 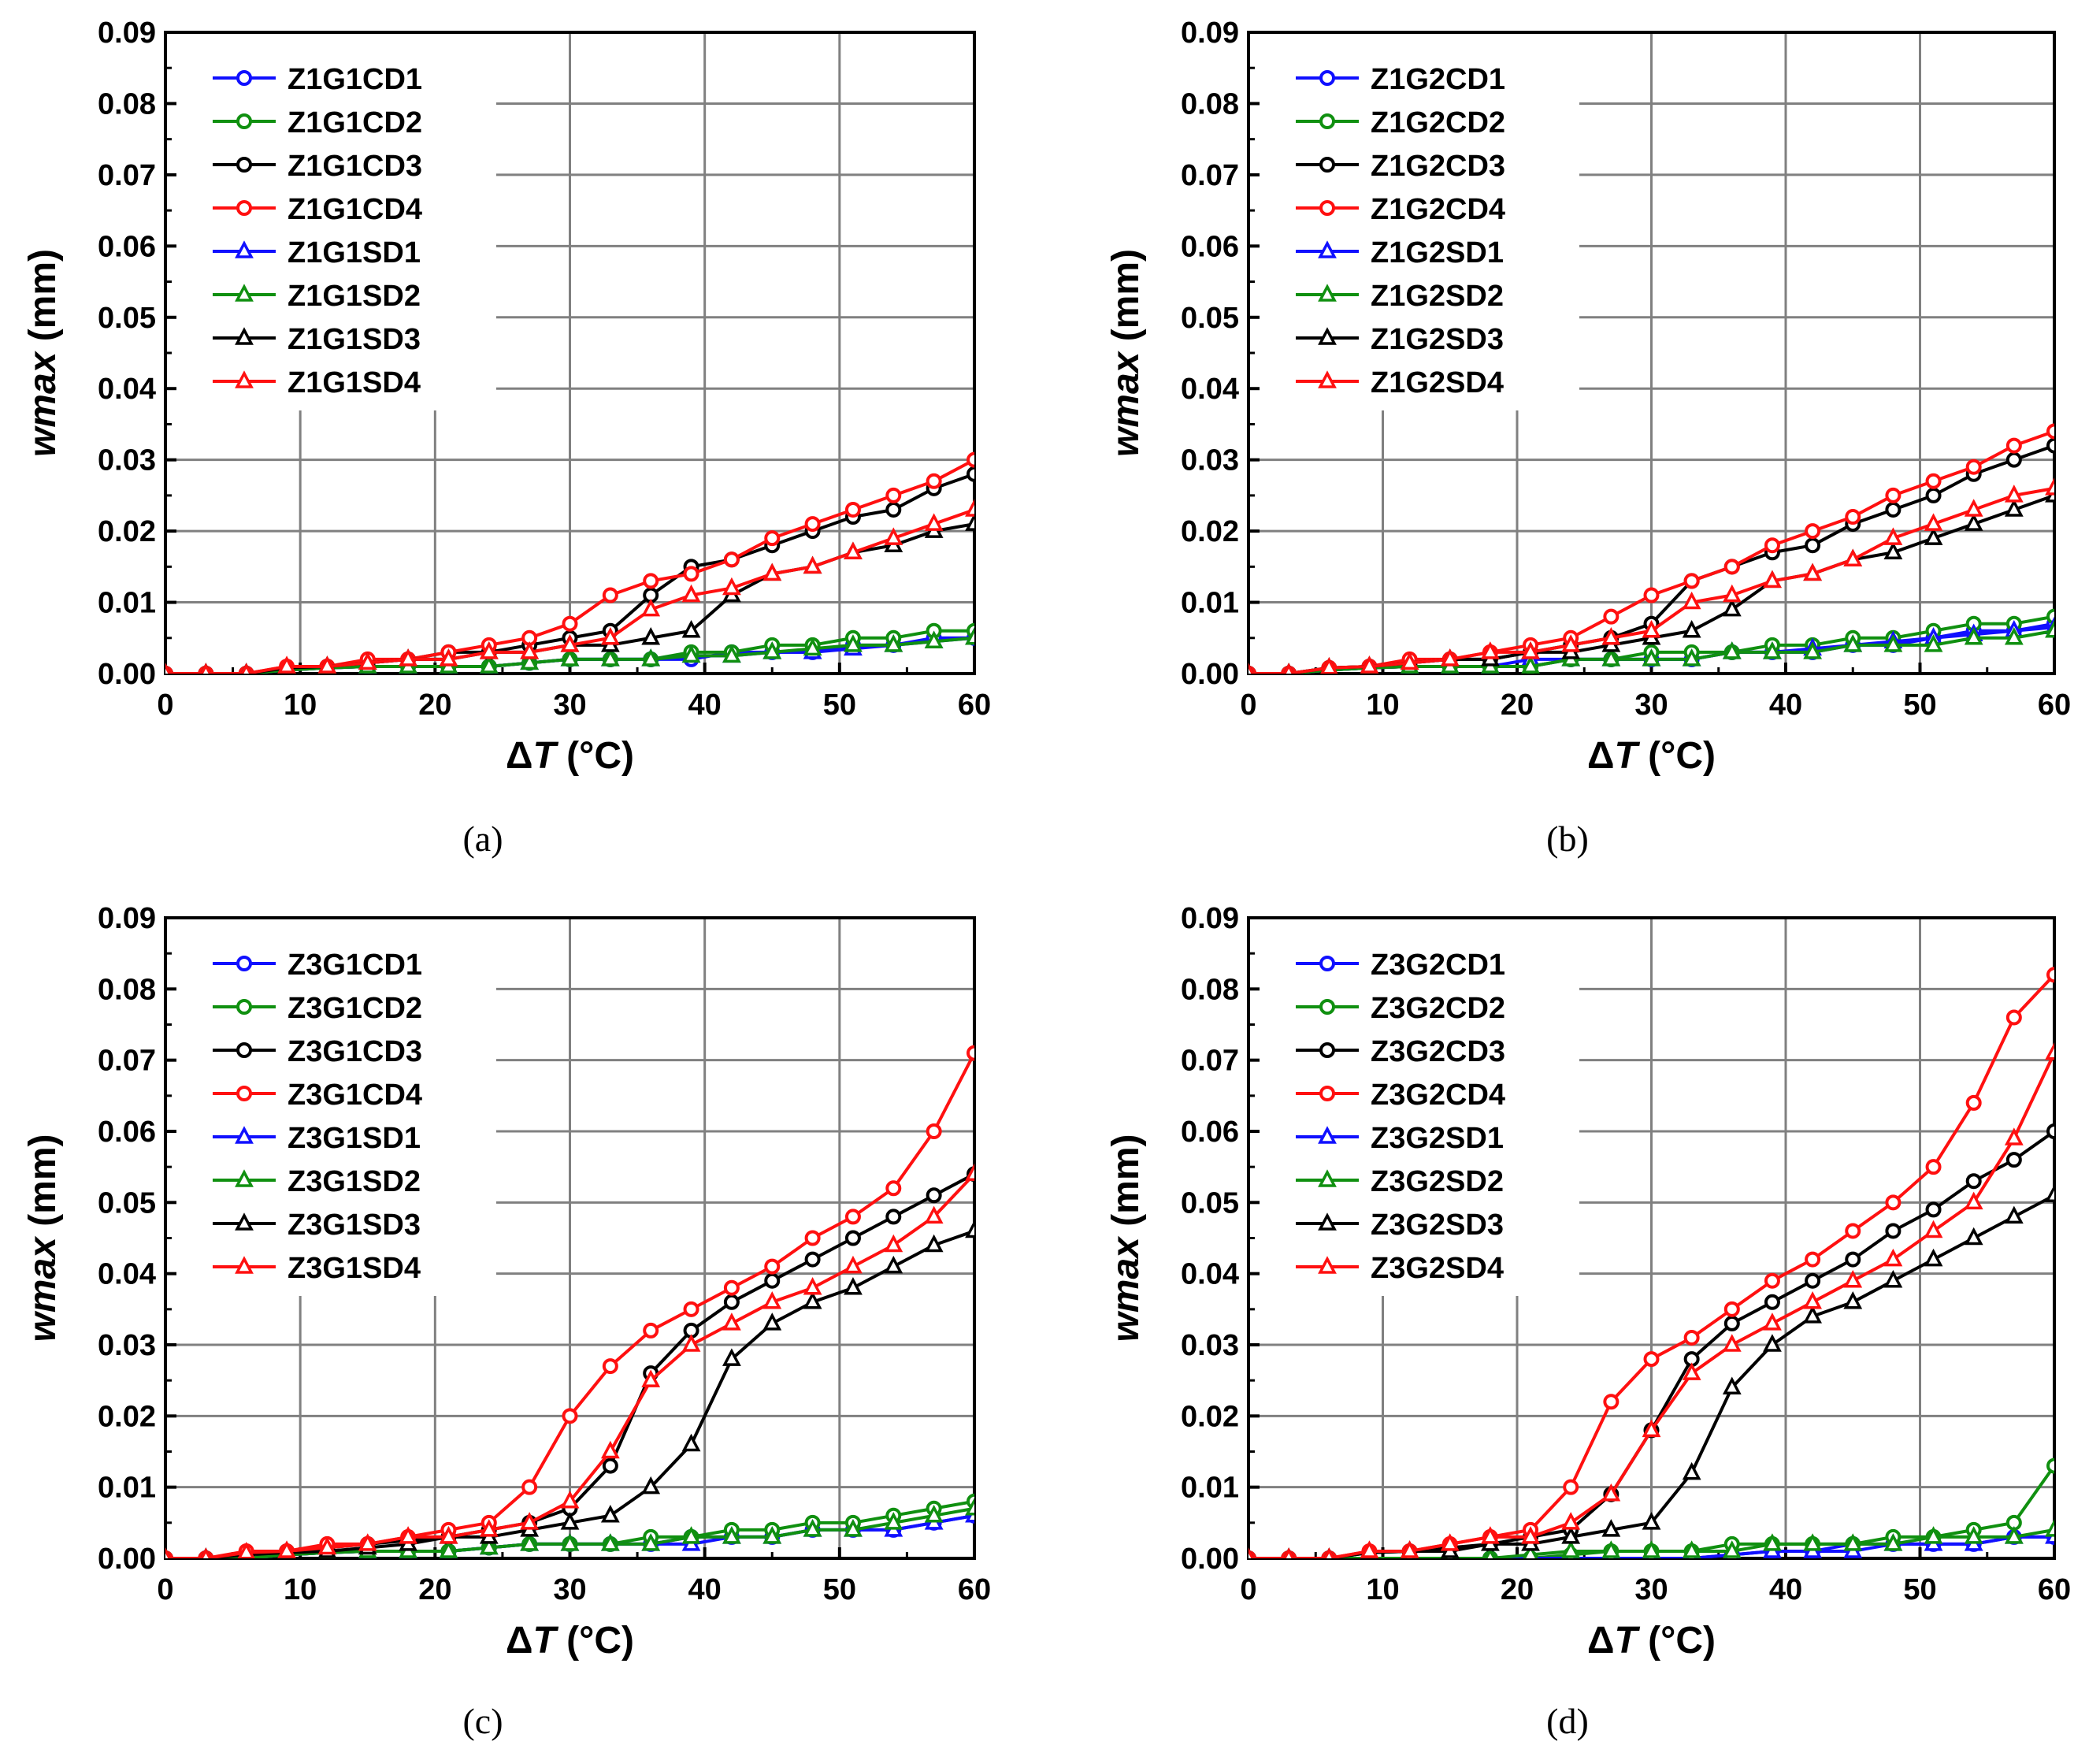 I want to click on legend-label: Z1G2SD1, so click(x=1437, y=252).